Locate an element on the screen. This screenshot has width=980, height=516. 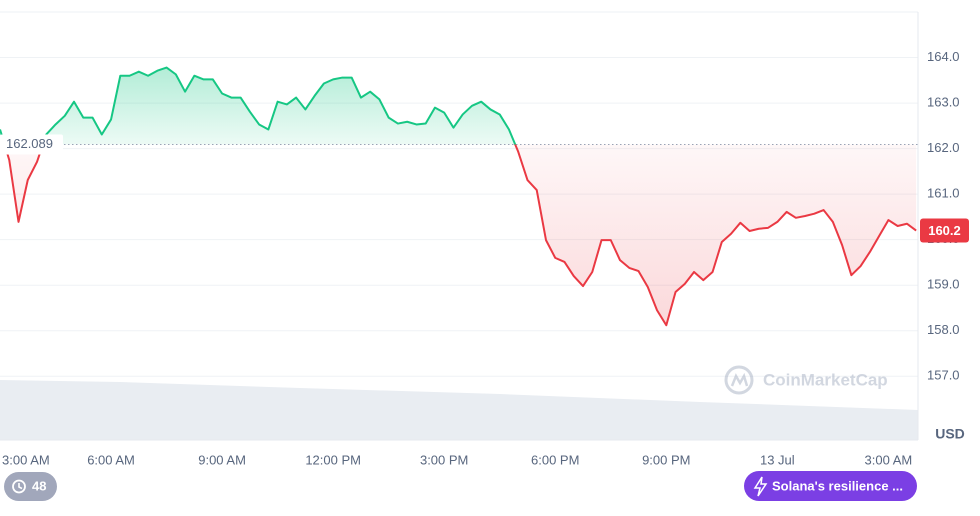
history-badge-bg is located at coordinates (30, 486).